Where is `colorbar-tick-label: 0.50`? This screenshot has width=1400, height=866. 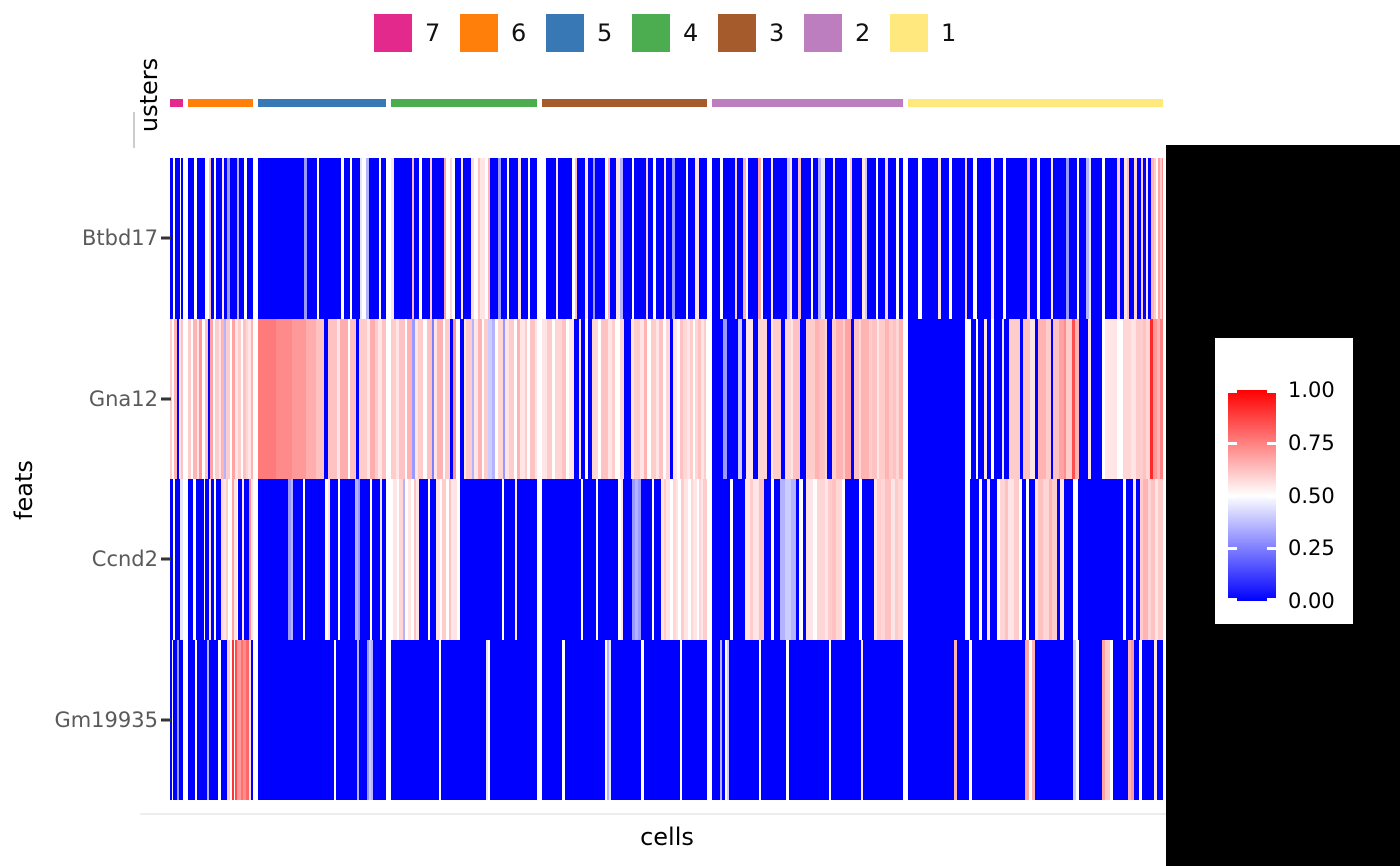 colorbar-tick-label: 0.50 is located at coordinates (1311, 495).